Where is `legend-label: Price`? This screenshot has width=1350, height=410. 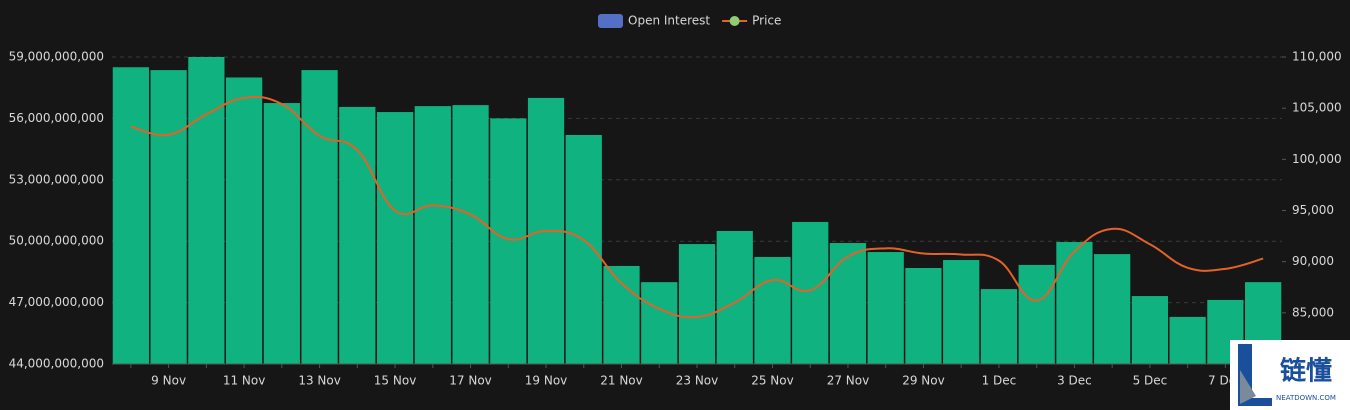
legend-label: Price is located at coordinates (766, 21).